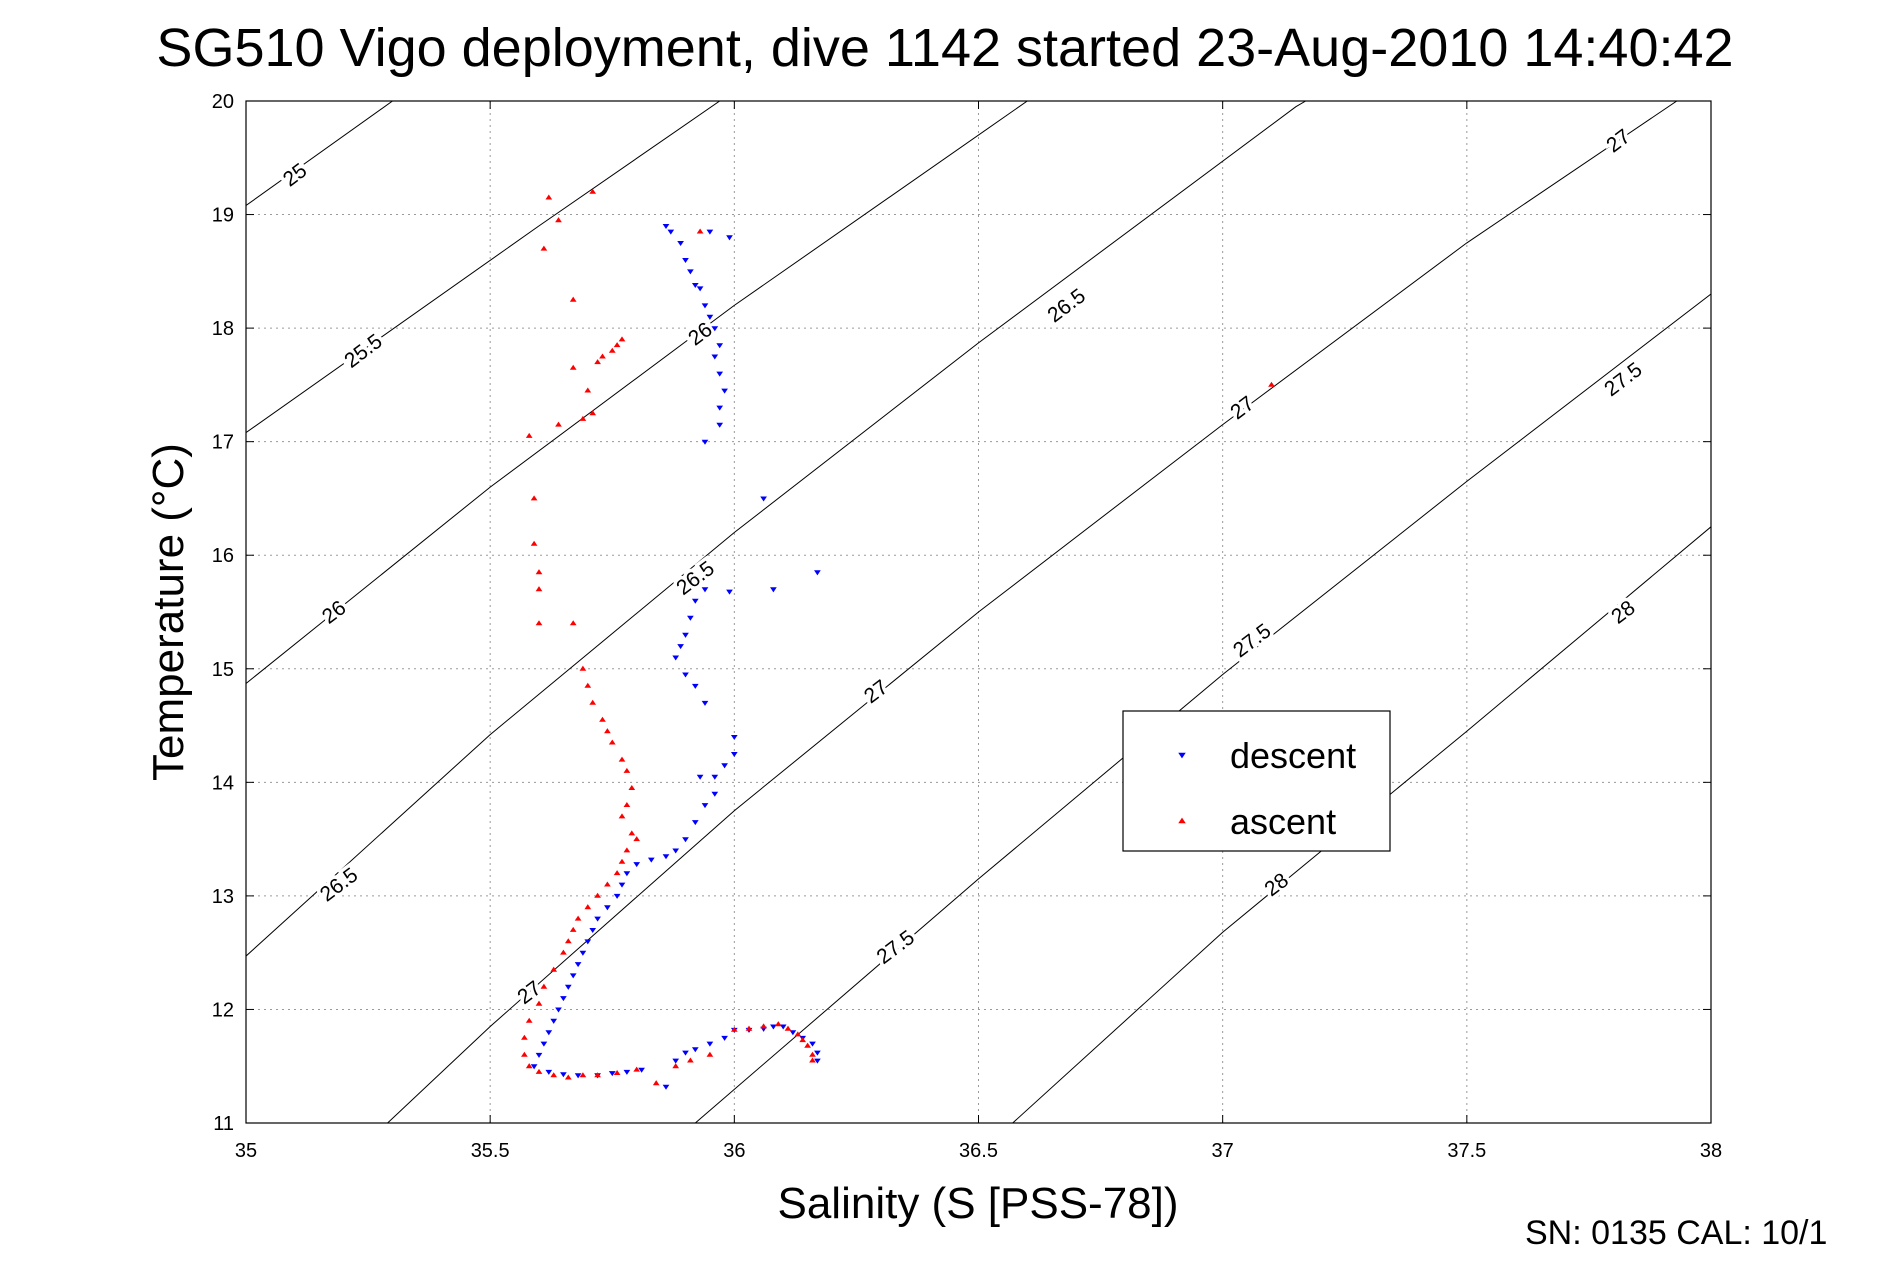 Image resolution: width=1891 pixels, height=1262 pixels. I want to click on legend-marker-ascent, so click(1182, 820).